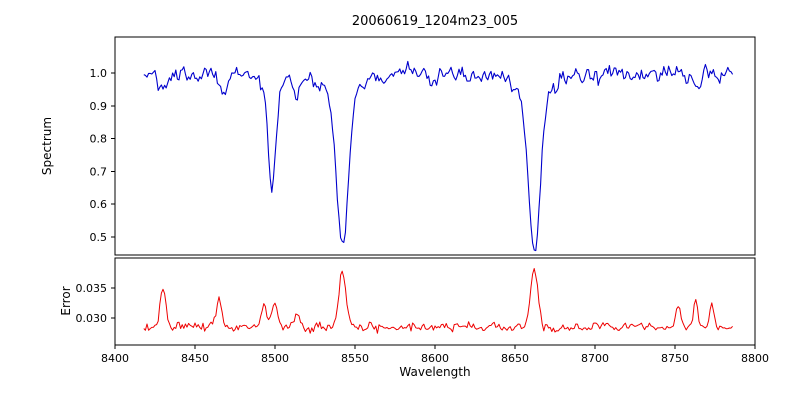 The width and height of the screenshot is (800, 400). Describe the element at coordinates (115, 358) in the screenshot. I see `svg-text: 8400` at that location.